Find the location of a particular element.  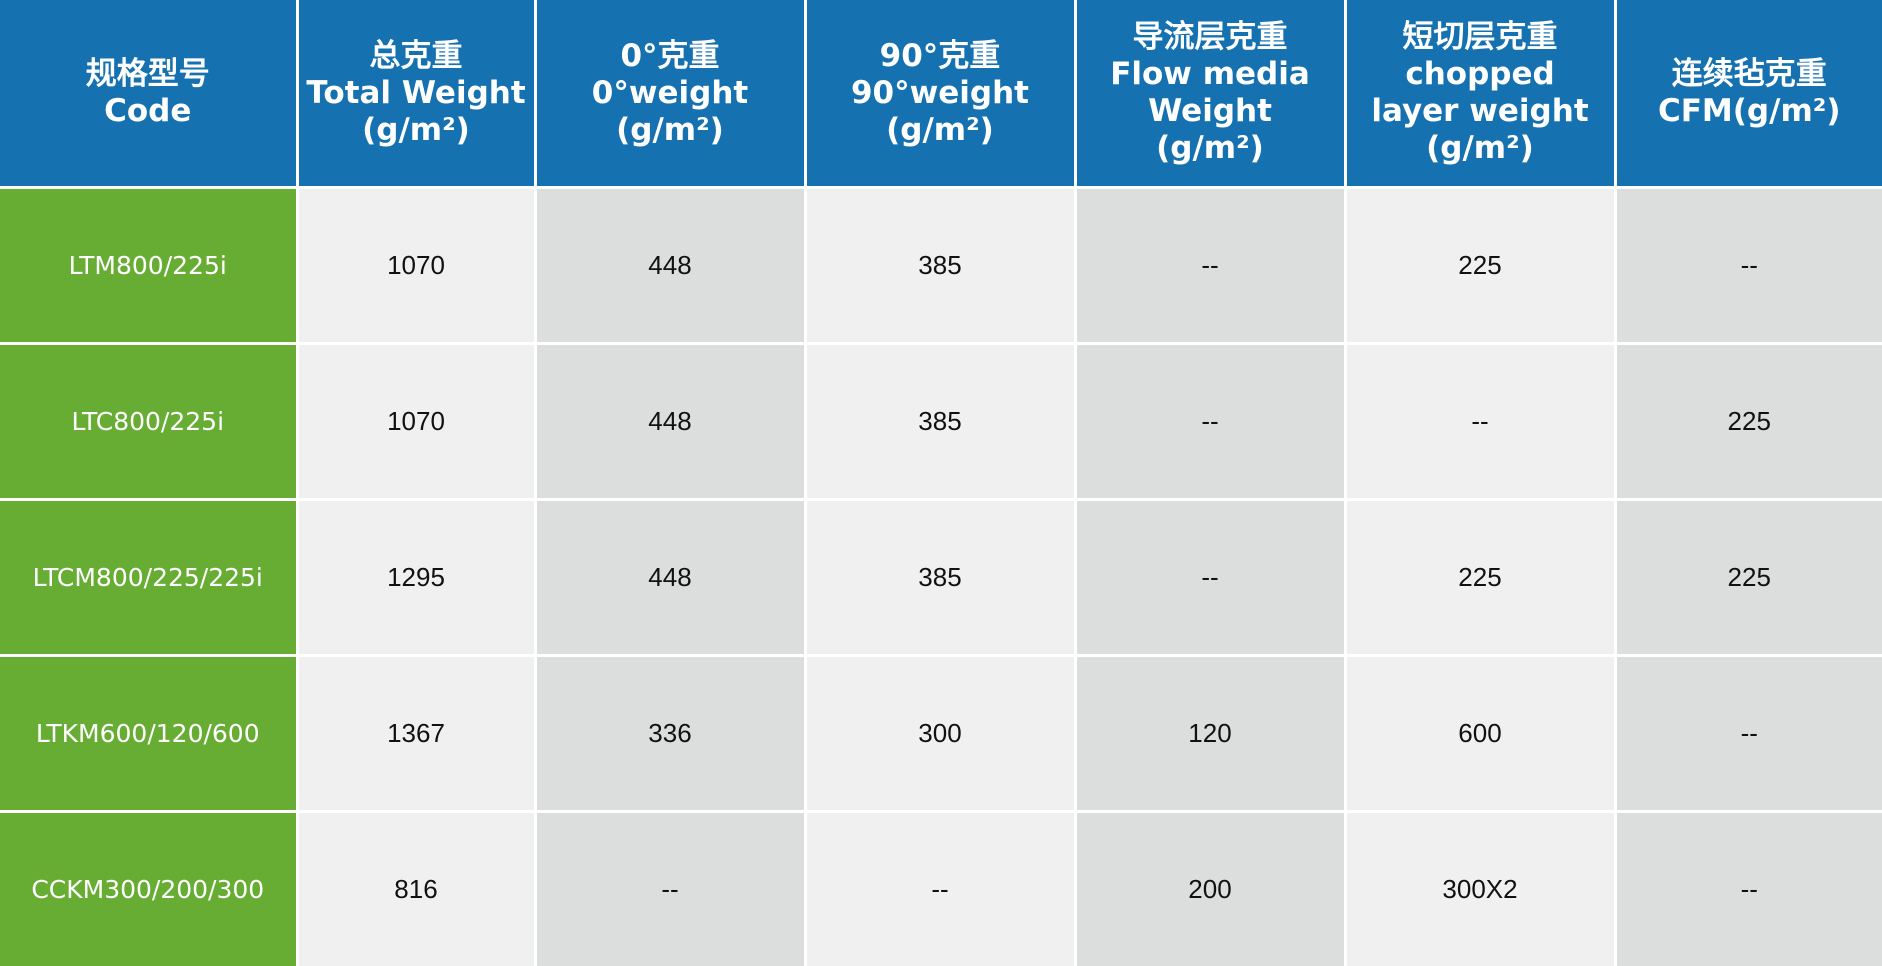

cell-flow-media-weight: 200 is located at coordinates (1210, 888).